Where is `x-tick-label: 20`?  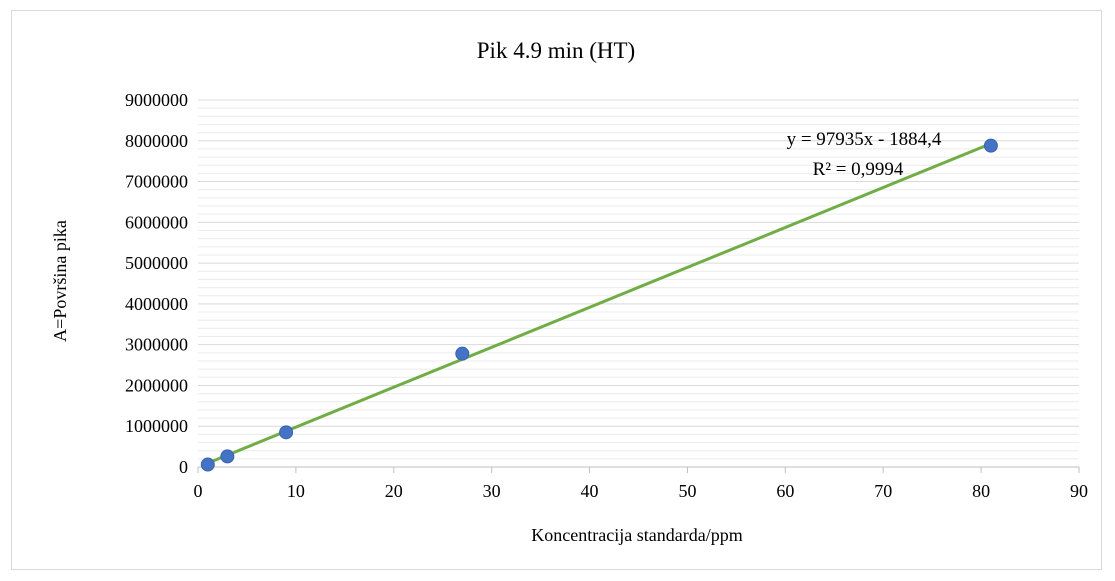 x-tick-label: 20 is located at coordinates (394, 491).